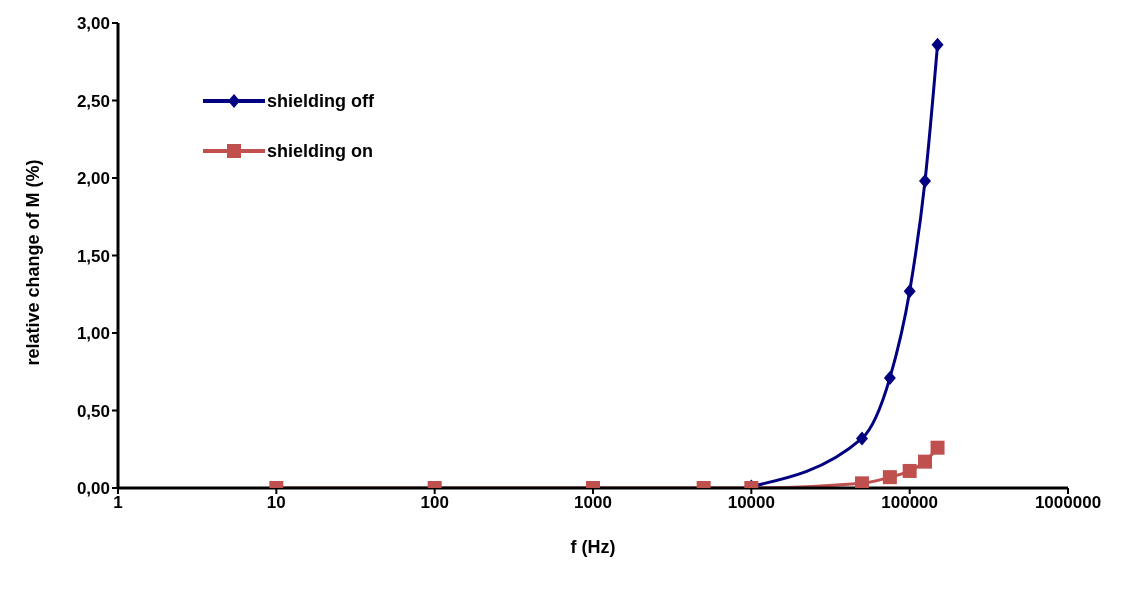  Describe the element at coordinates (93, 101) in the screenshot. I see `y-tick-label: 2,50` at that location.